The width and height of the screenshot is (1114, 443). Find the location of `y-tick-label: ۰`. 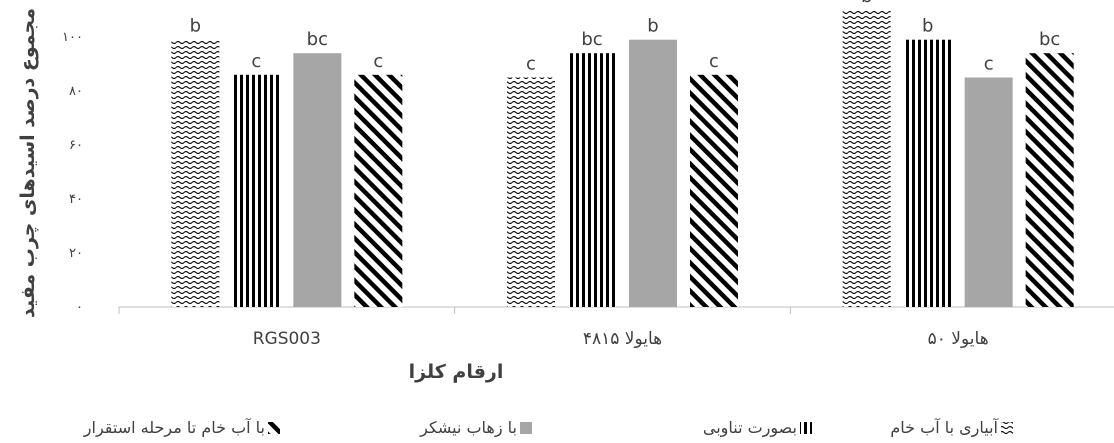

y-tick-label: ۰ is located at coordinates (79, 307).